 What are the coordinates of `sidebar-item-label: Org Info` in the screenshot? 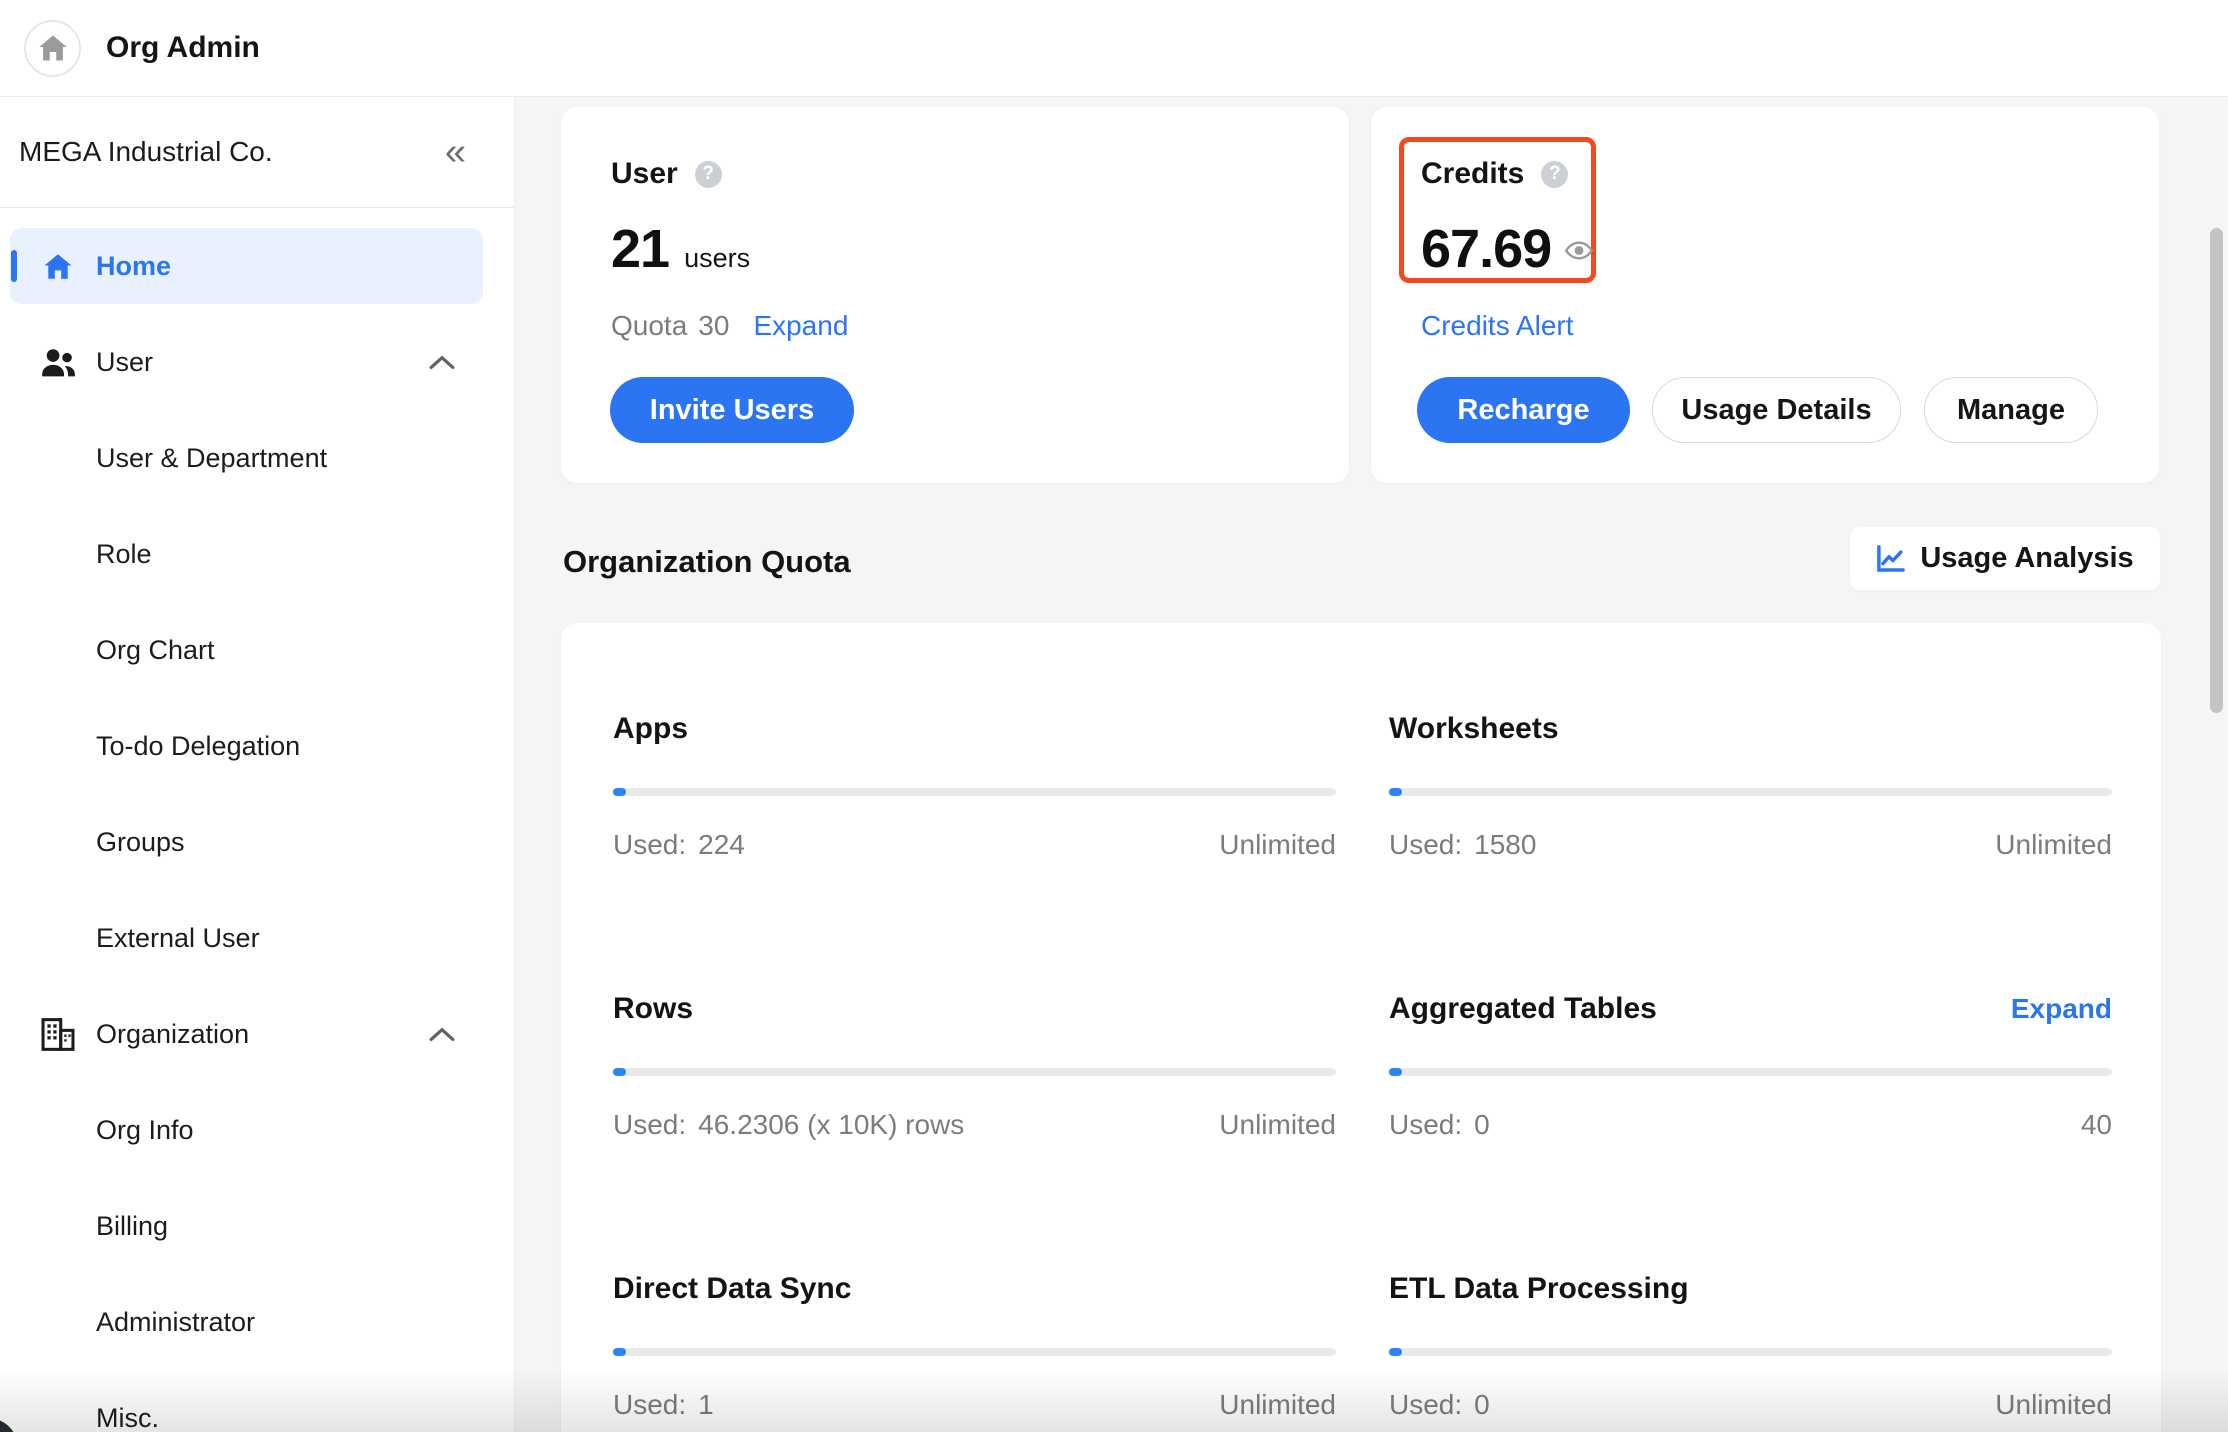 It's located at (145, 1129).